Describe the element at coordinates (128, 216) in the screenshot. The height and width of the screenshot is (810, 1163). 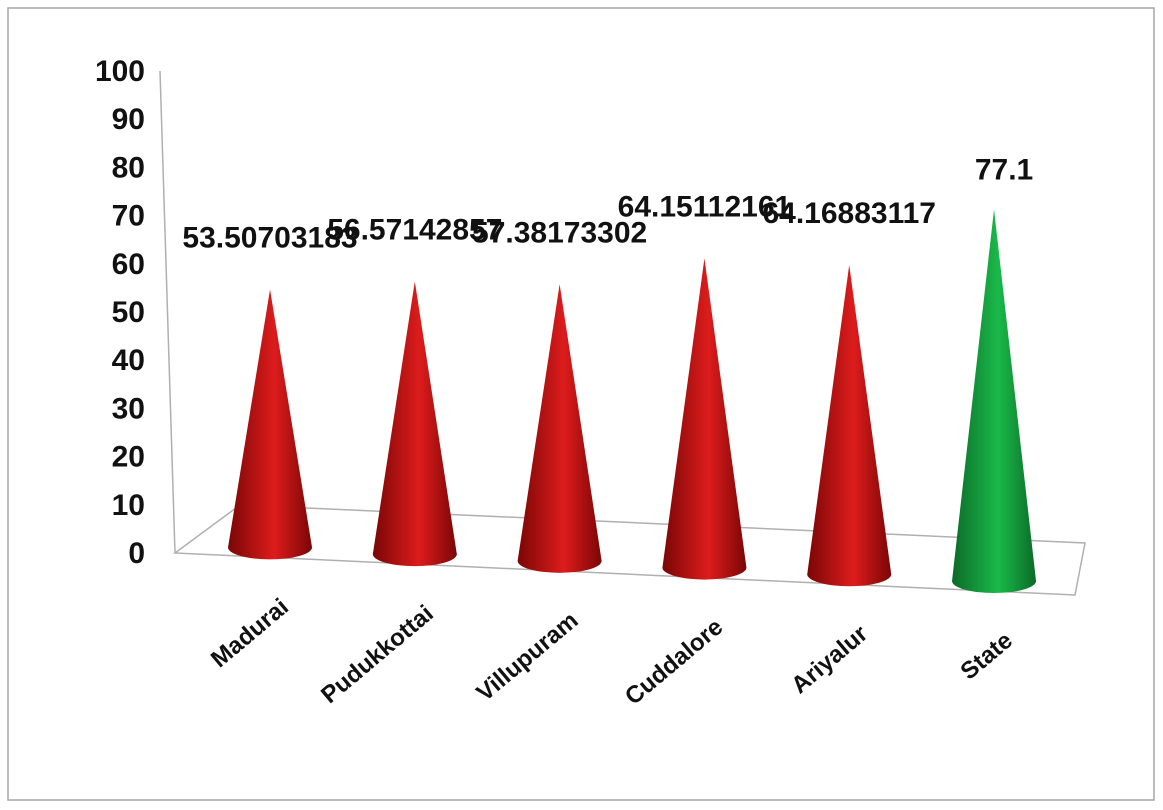
I see `y-tick-label: 70` at that location.